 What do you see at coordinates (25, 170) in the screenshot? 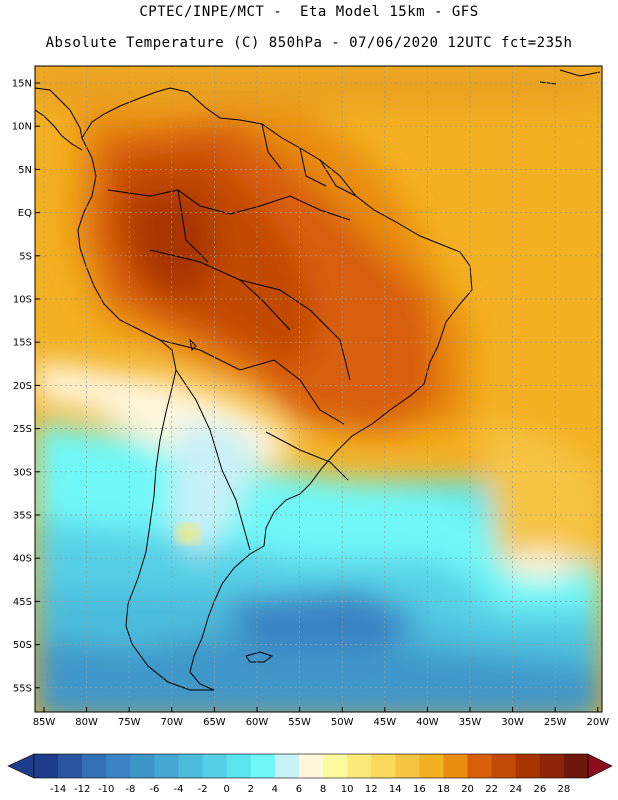
I see `lat-label: 5N` at bounding box center [25, 170].